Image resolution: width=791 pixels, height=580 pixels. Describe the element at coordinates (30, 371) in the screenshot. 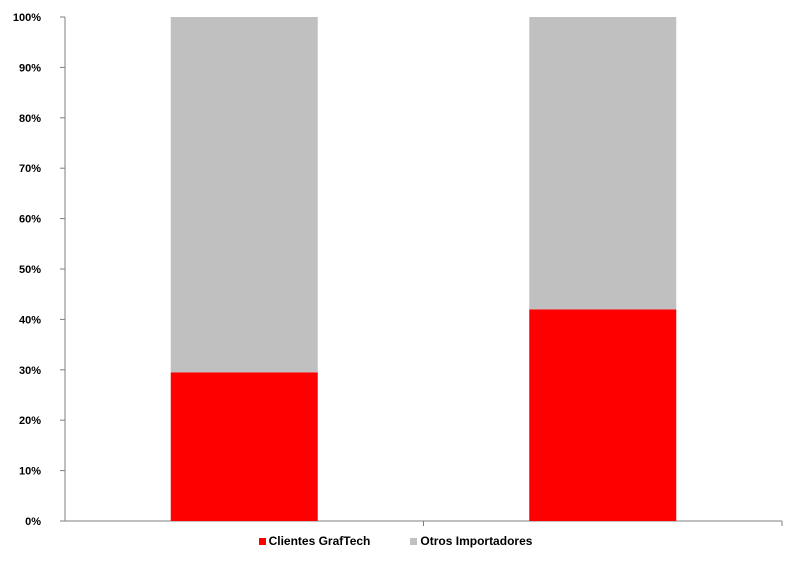

I see `y-tick-label: 30%` at that location.